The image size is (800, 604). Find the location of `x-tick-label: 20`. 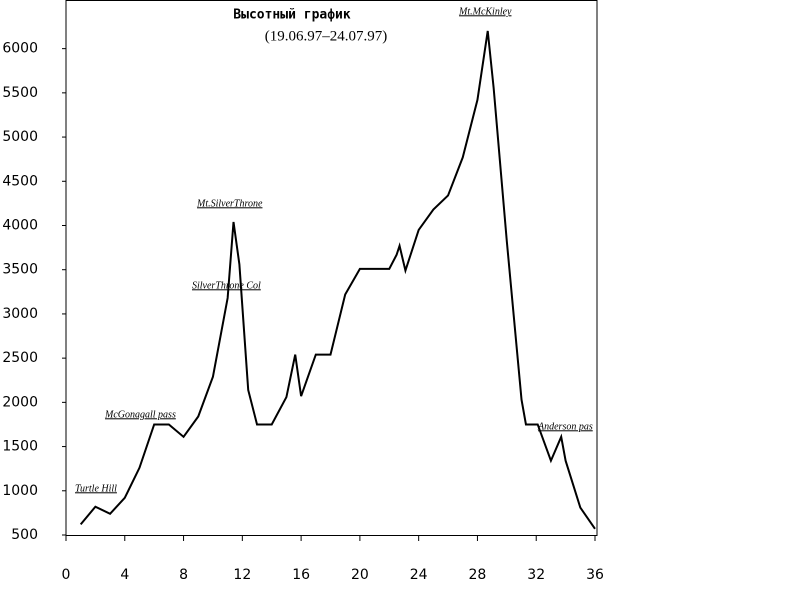

x-tick-label: 20 is located at coordinates (360, 575).